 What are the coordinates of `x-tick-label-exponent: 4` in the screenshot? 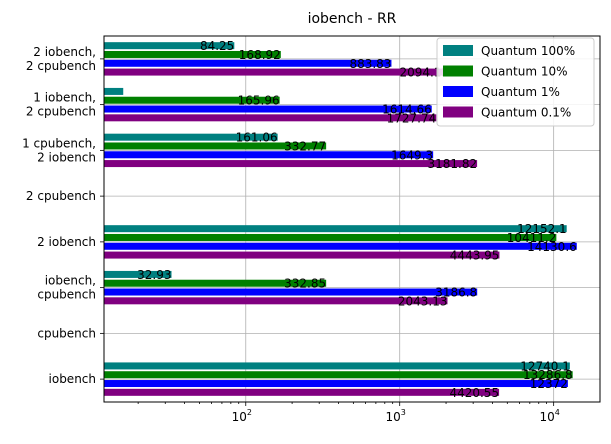 It's located at (557, 412).